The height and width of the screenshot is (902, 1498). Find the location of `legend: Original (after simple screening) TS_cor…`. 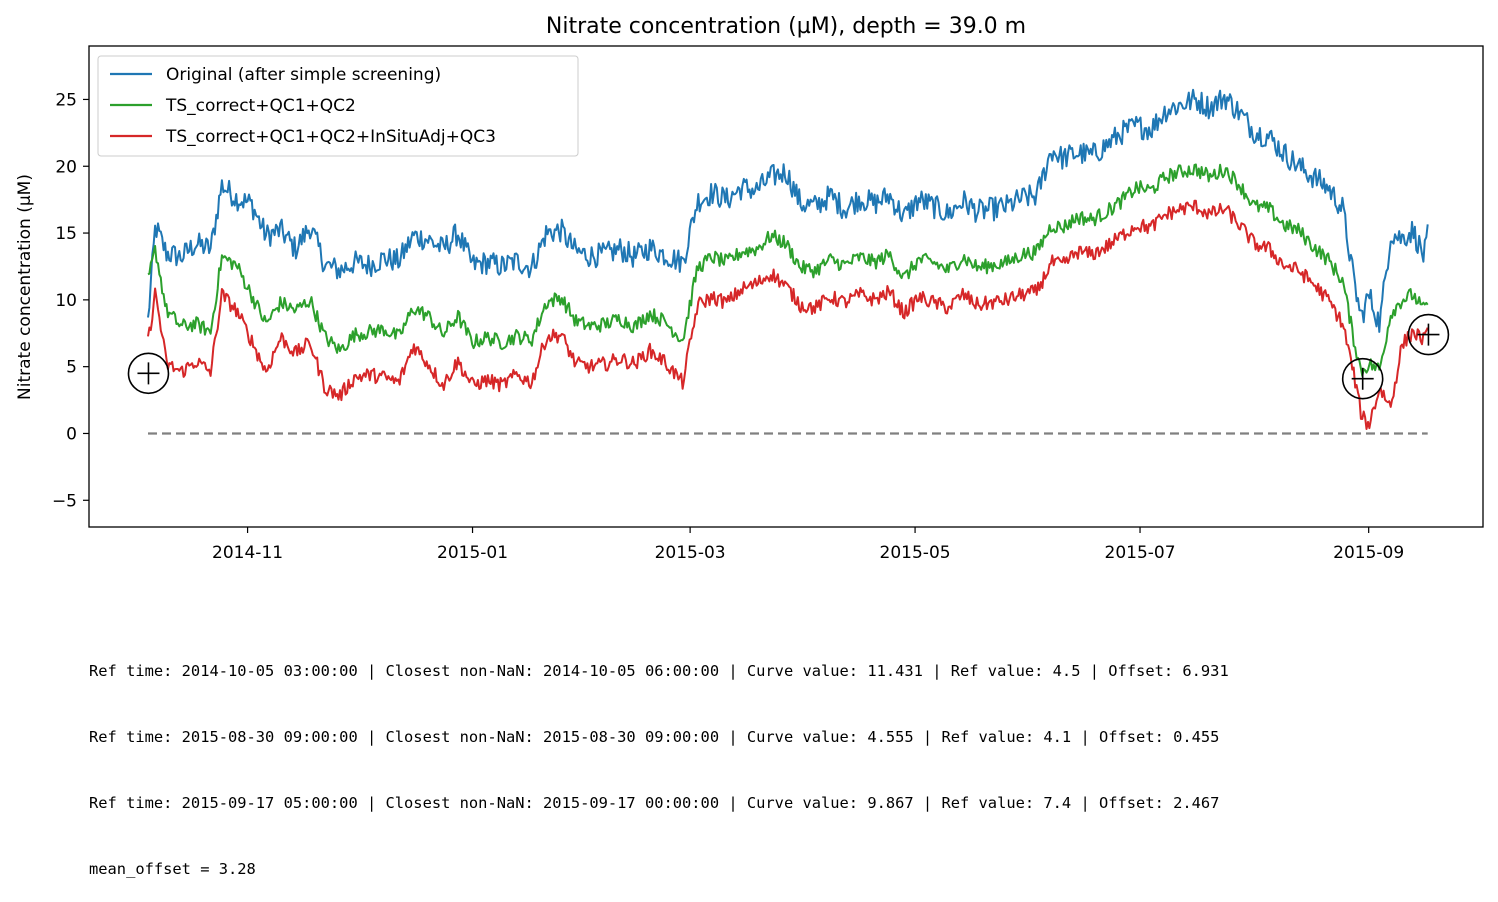

legend: Original (after simple screening) TS_cor… is located at coordinates (338, 106).